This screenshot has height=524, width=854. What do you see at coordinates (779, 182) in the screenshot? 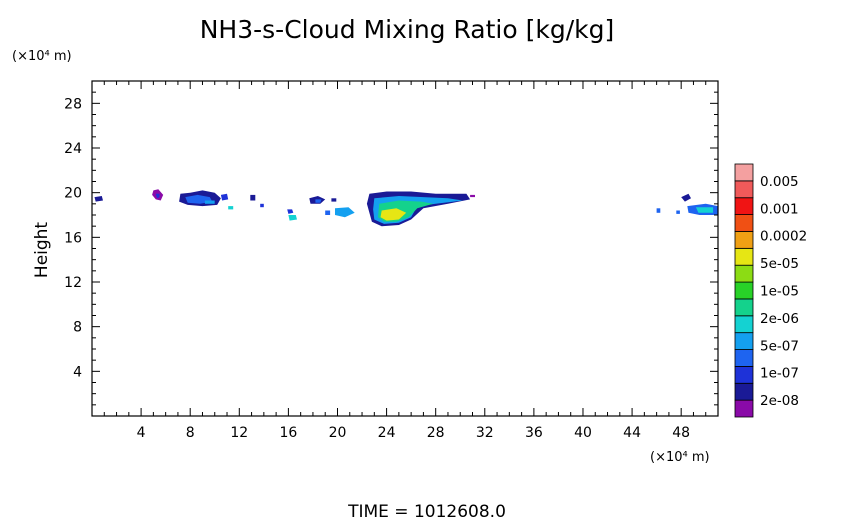
I see `legend-label: 0.005` at bounding box center [779, 182].